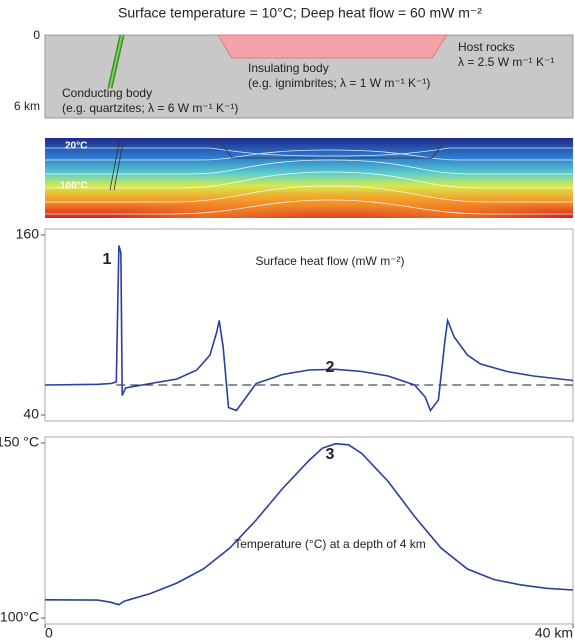 Image resolution: width=575 pixels, height=643 pixels. I want to click on conducting-label: Conducting body, so click(107, 93).